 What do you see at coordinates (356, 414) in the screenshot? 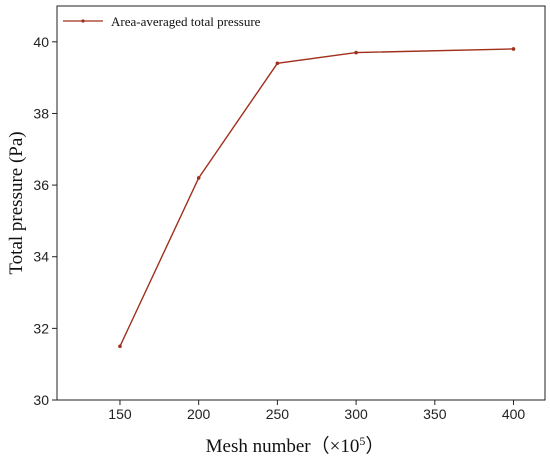
I see `x-tick-label: 300` at bounding box center [356, 414].